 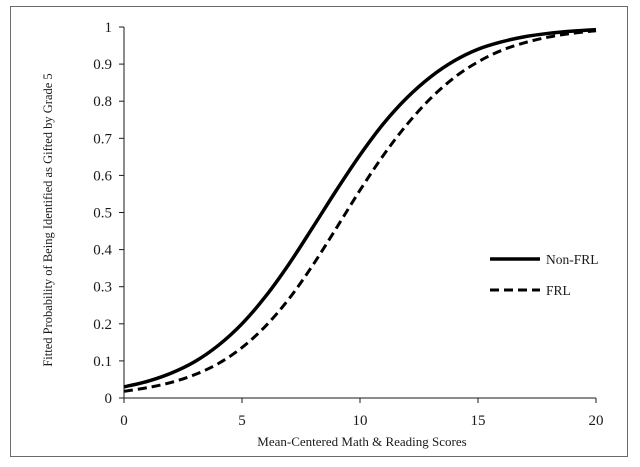 What do you see at coordinates (102, 214) in the screenshot?
I see `y-tick-label: 0.5` at bounding box center [102, 214].